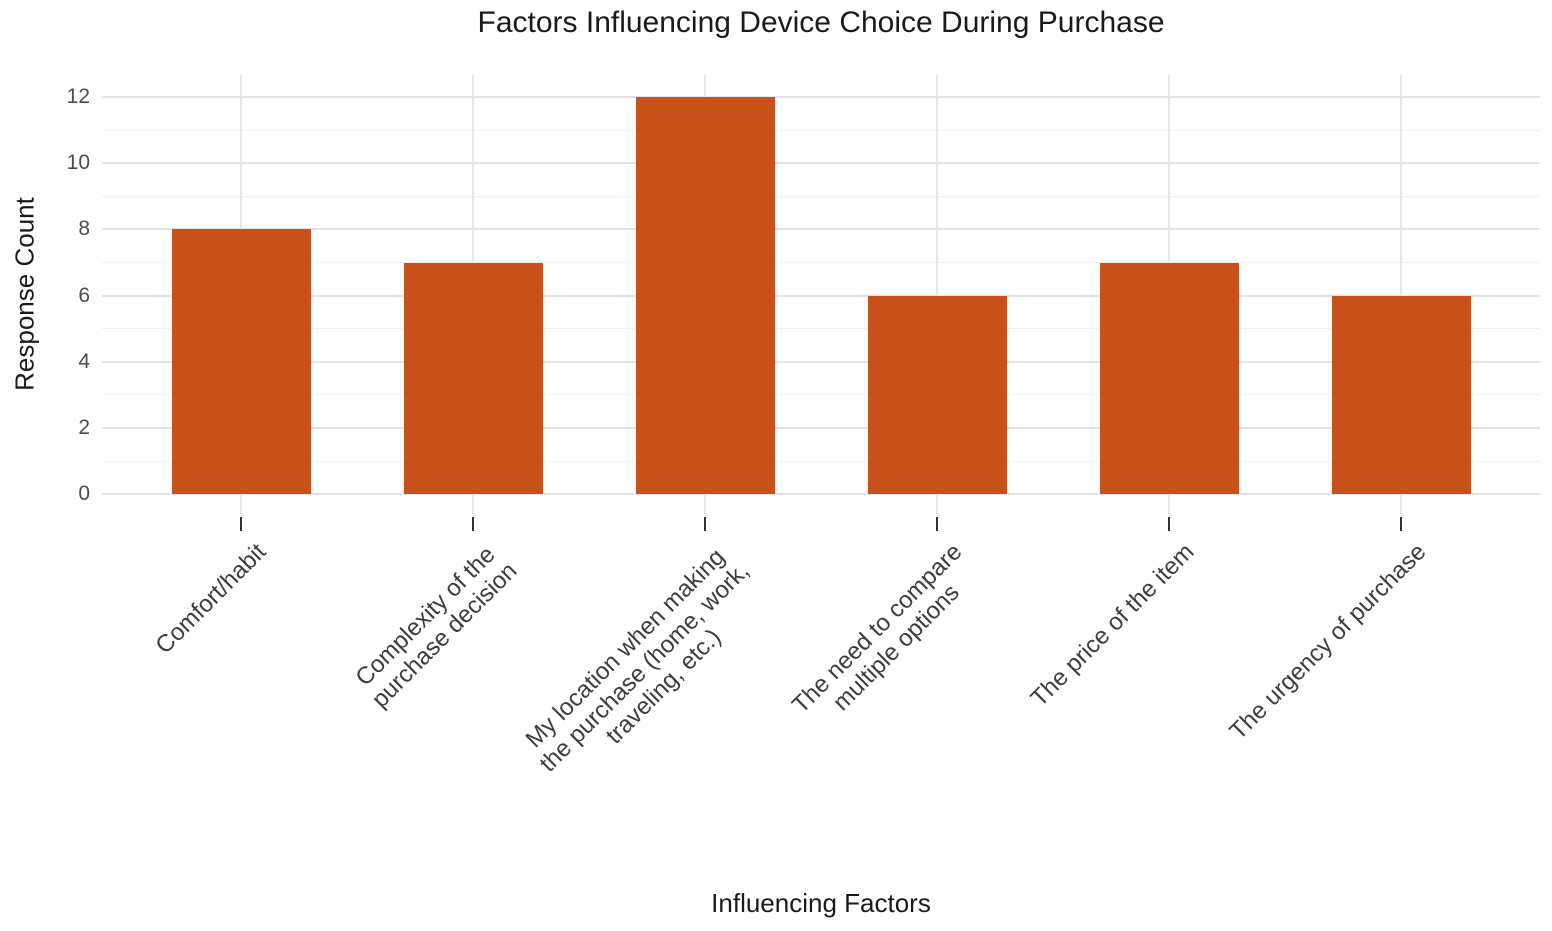 This screenshot has height=931, width=1552. I want to click on x-axis-category-label-text: Complexity of the purchase decision, so click(436, 627).